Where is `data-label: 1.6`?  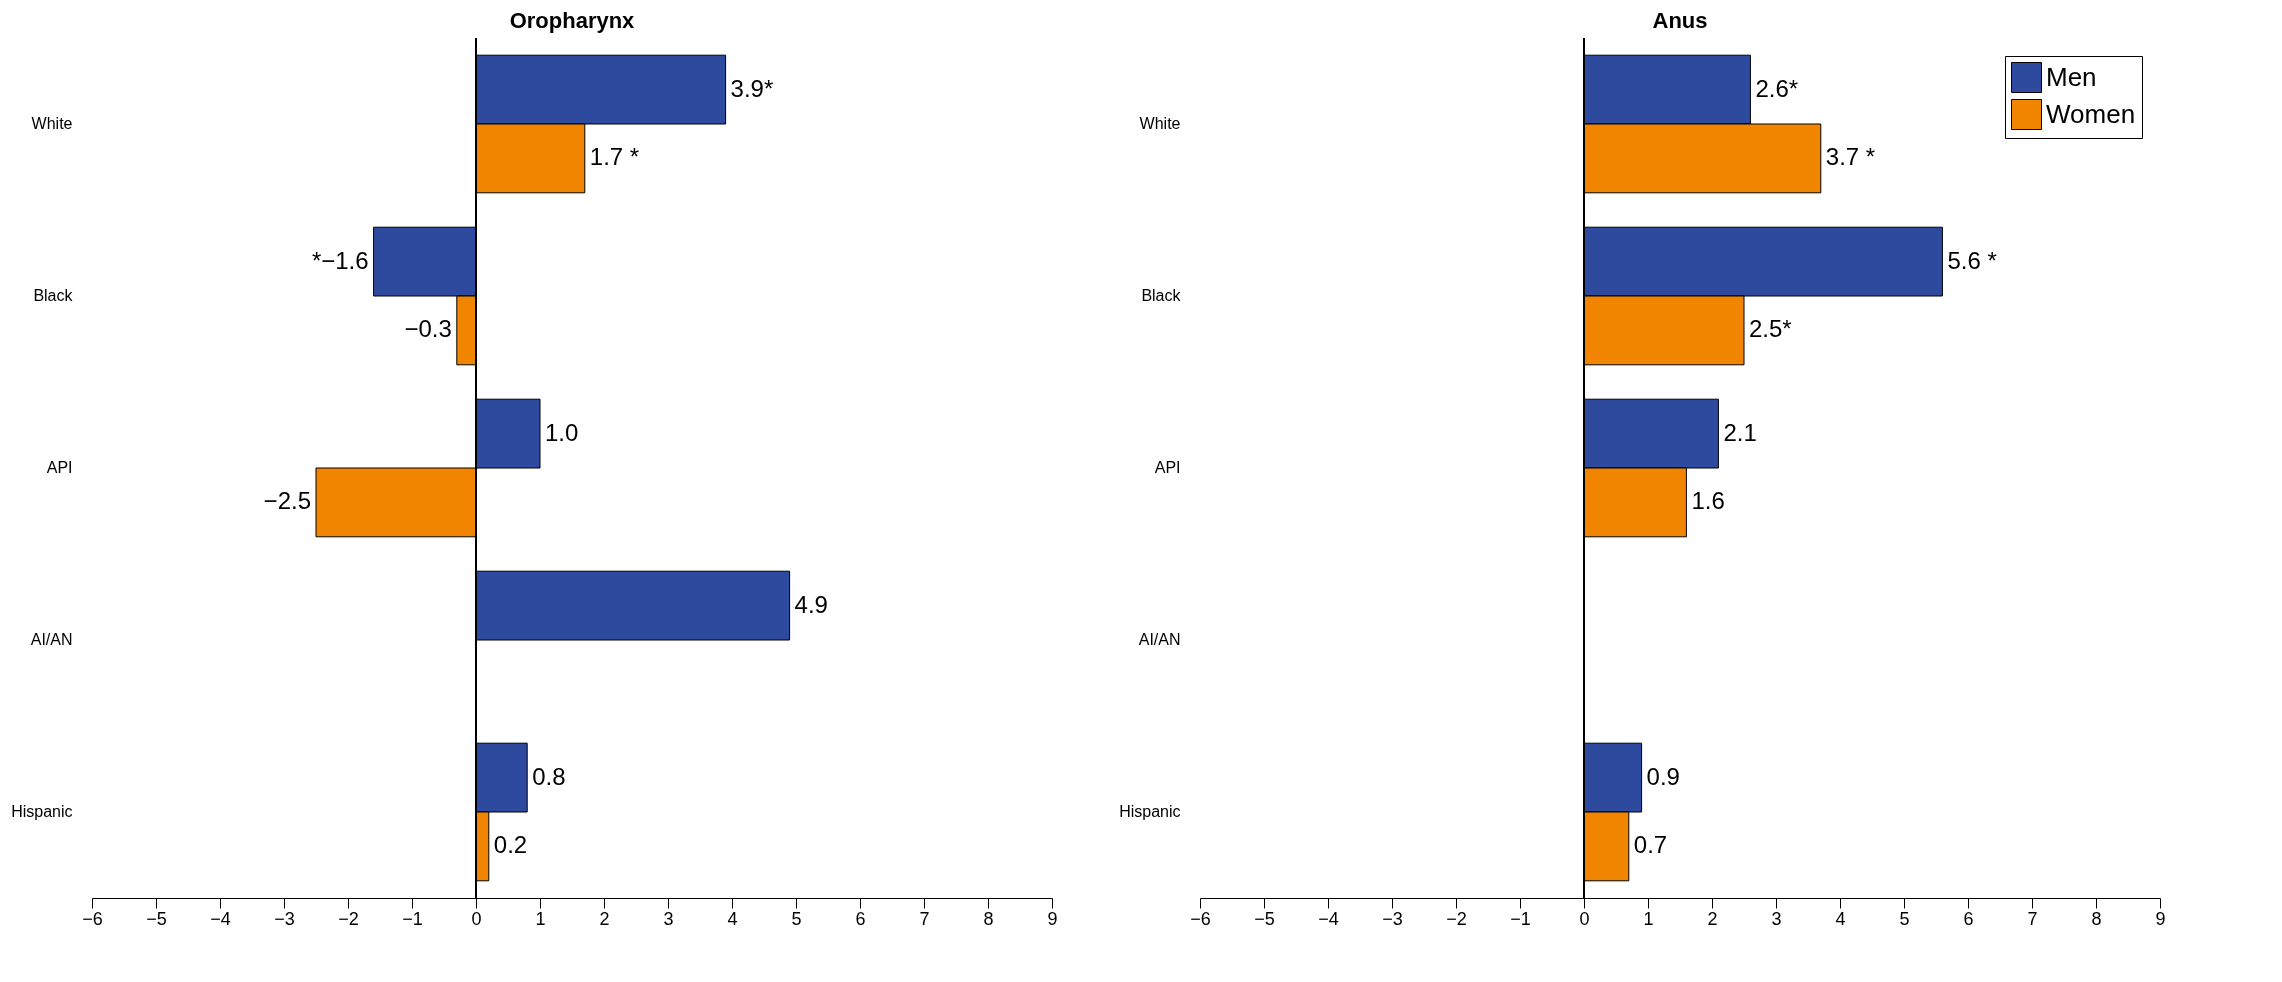
data-label: 1.6 is located at coordinates (1708, 501).